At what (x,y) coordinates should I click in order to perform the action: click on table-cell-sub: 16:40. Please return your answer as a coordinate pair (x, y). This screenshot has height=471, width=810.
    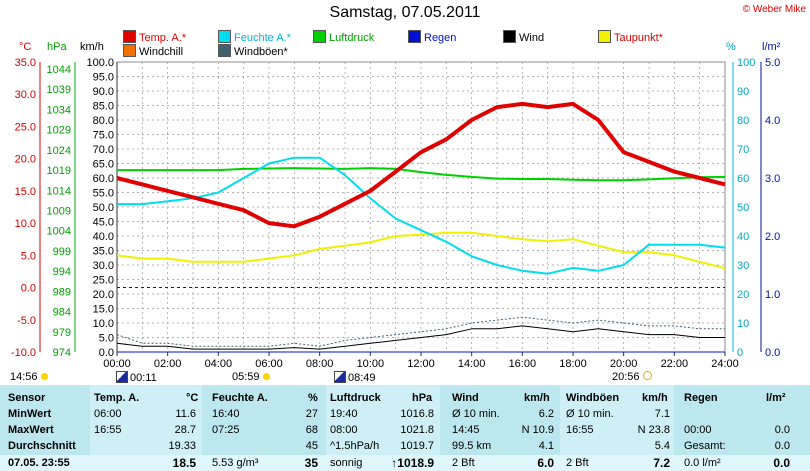
    Looking at the image, I should click on (226, 414).